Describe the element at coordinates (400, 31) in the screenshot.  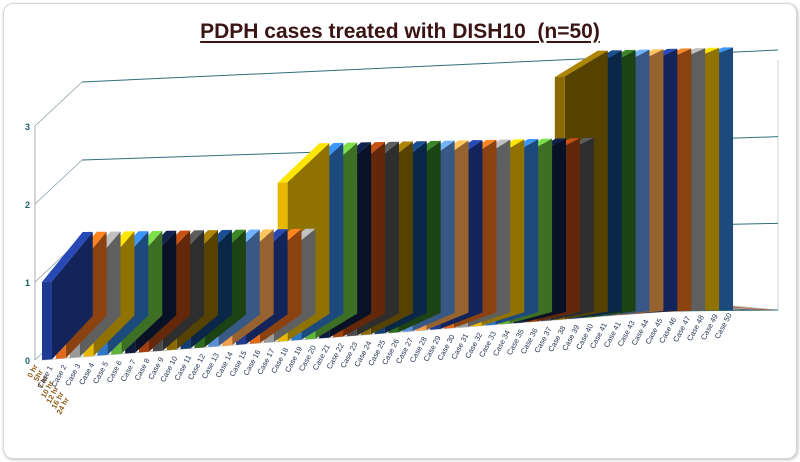
I see `chart-title: PDPH cases treated with DISH10 (n=50)` at that location.